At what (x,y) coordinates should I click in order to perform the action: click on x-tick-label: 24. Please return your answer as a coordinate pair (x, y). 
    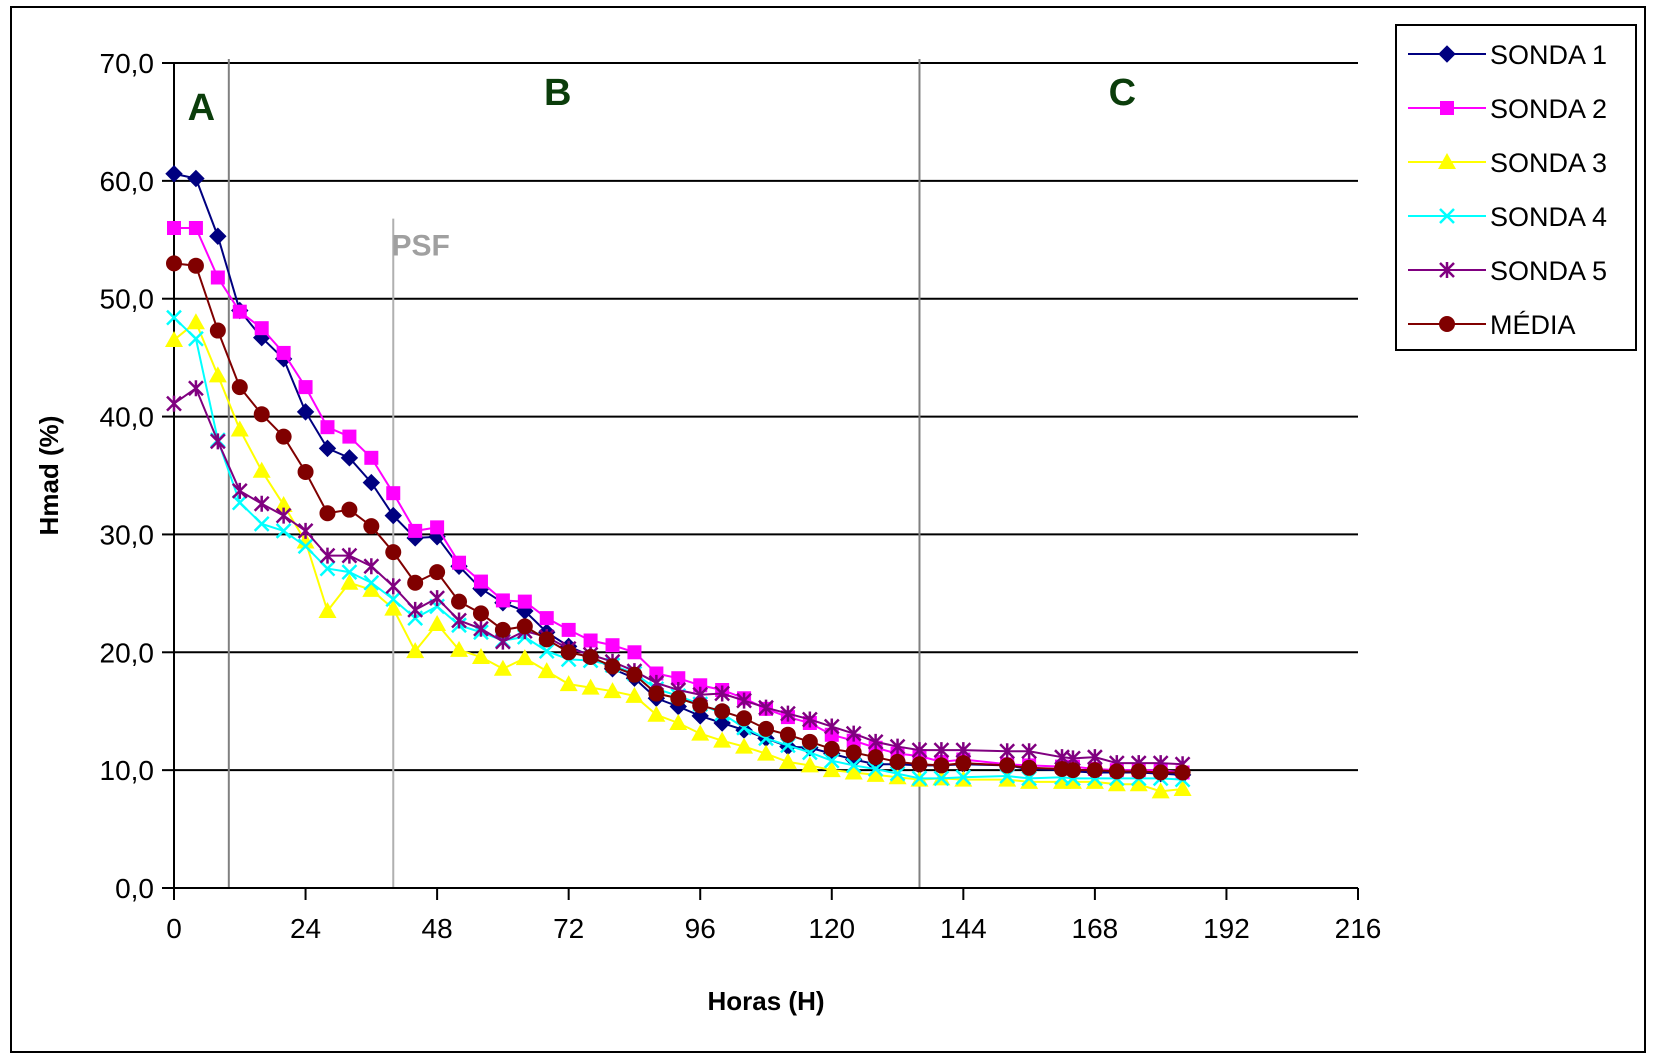
    Looking at the image, I should click on (305, 928).